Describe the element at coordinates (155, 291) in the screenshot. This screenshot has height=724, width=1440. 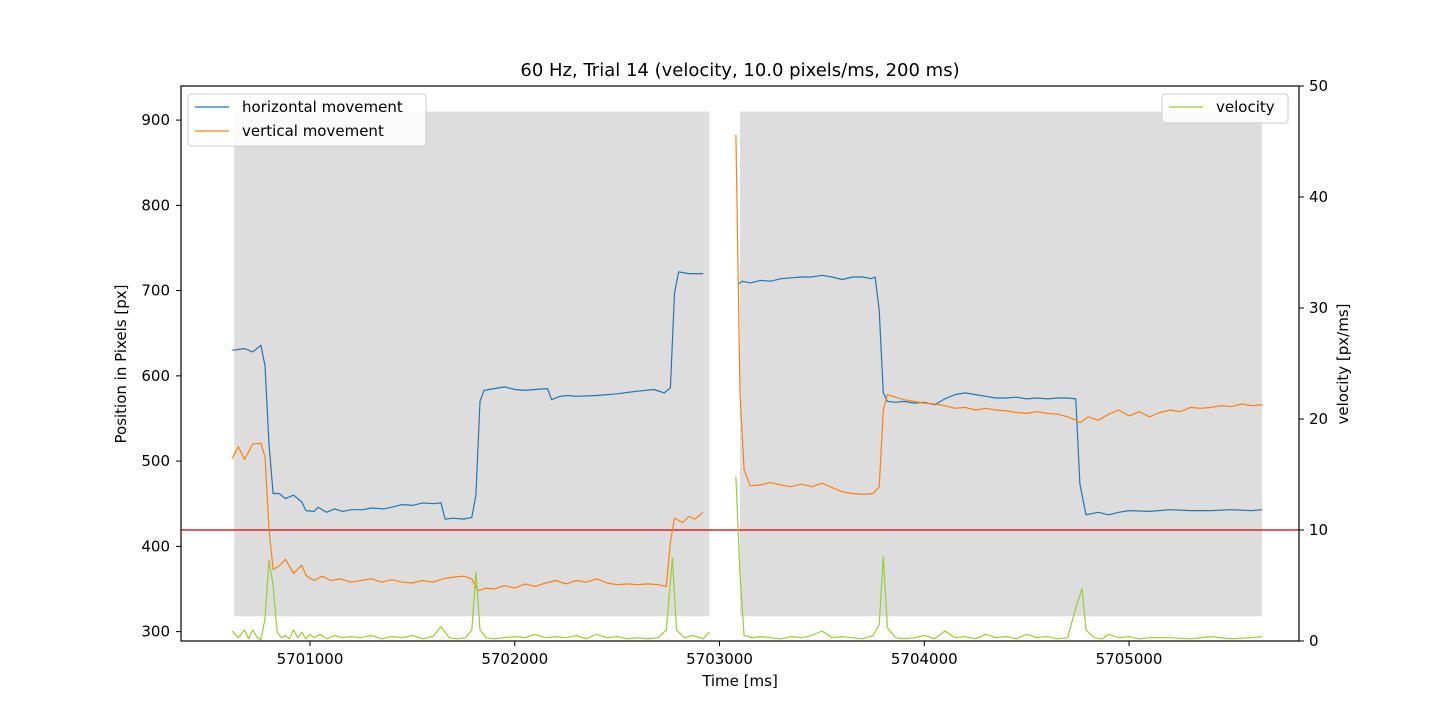
I see `y-left-tick-label-4: 700` at that location.